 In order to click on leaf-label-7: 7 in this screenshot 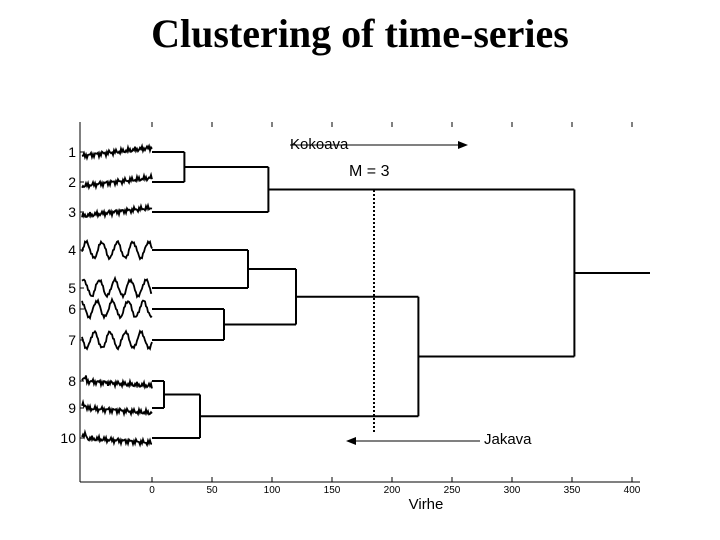, I will do `click(72, 340)`.